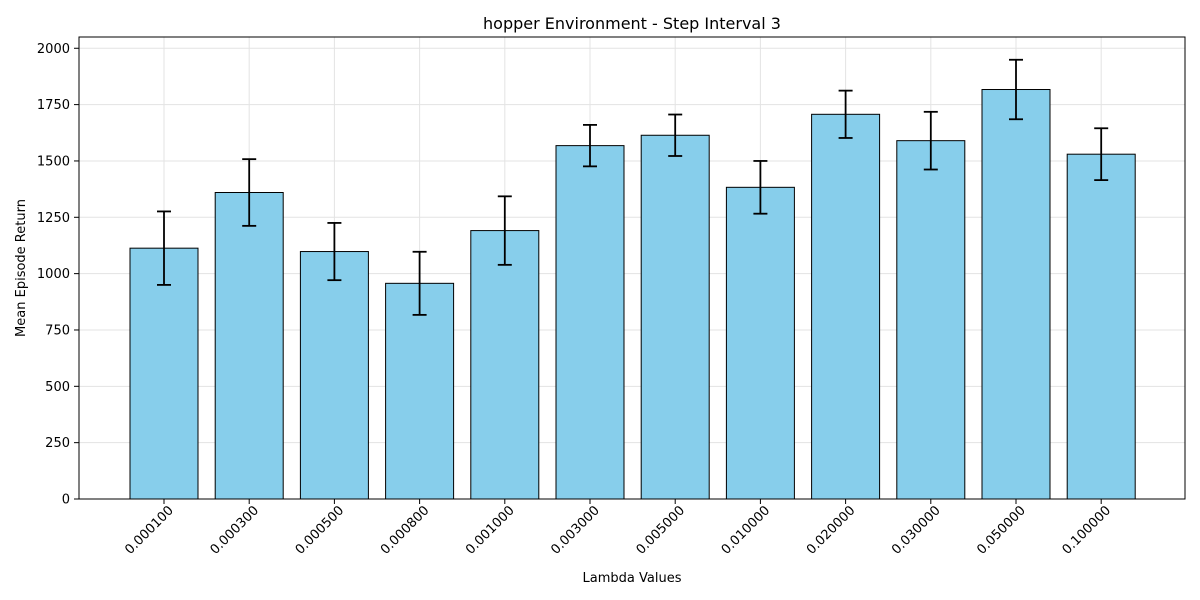 The width and height of the screenshot is (1200, 600). I want to click on bar-0.010000, so click(760, 343).